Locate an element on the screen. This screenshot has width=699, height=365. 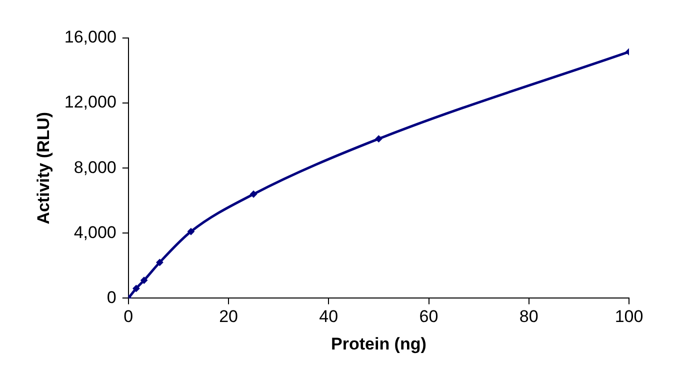
x-axis-title: Protein (ng) is located at coordinates (378, 344).